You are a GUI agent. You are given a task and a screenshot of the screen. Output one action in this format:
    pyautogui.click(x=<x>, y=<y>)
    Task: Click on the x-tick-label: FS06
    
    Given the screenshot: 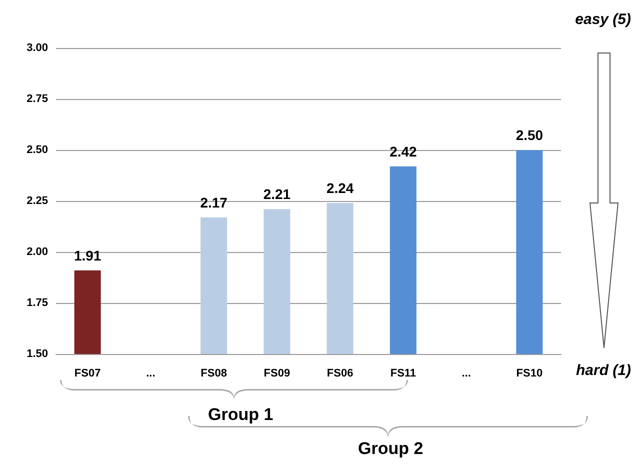 What is the action you would take?
    pyautogui.click(x=340, y=374)
    